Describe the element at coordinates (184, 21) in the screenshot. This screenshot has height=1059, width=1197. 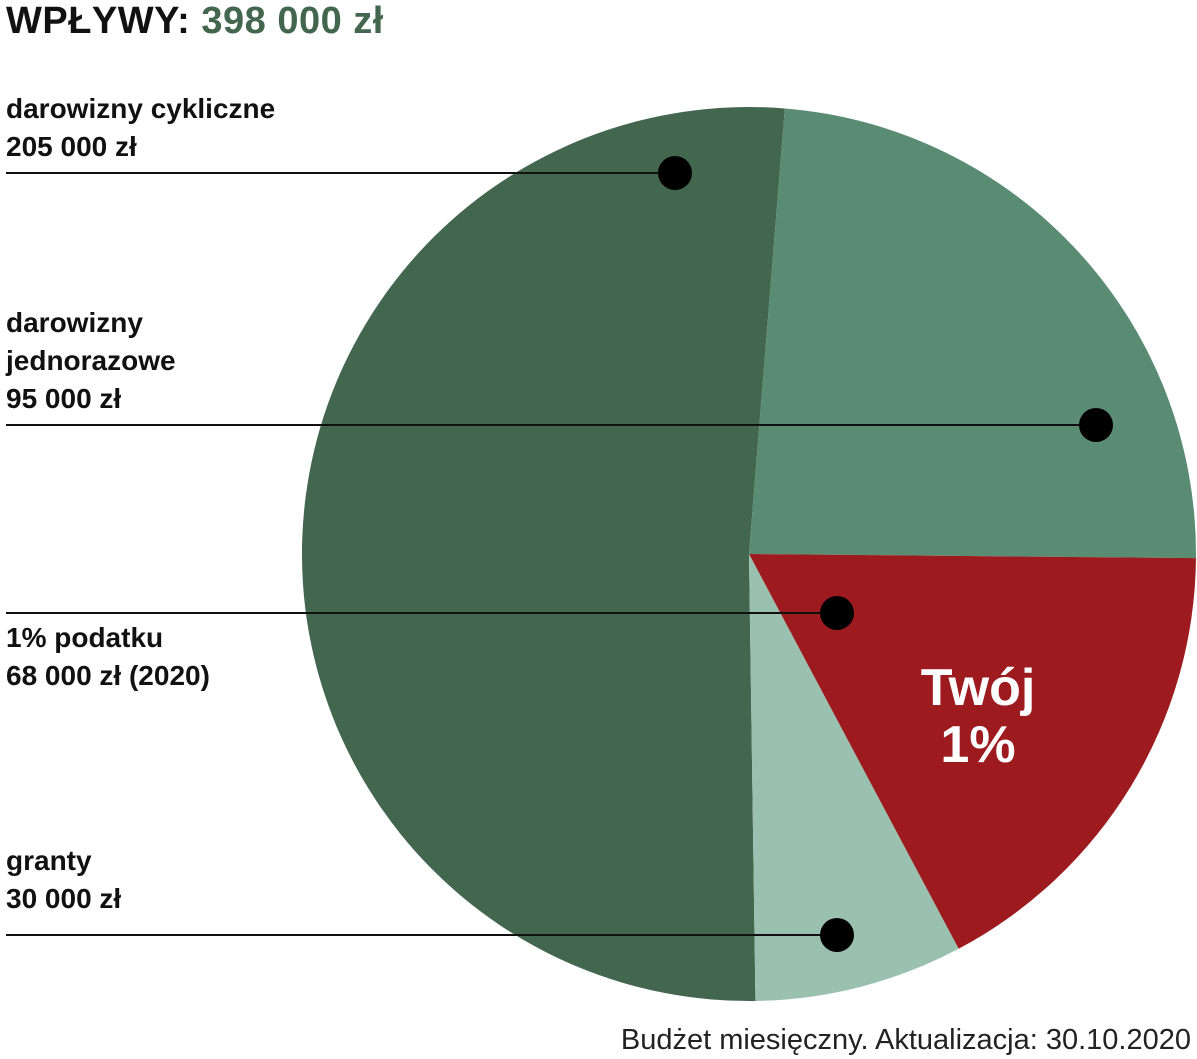
I see `title-colon: :` at that location.